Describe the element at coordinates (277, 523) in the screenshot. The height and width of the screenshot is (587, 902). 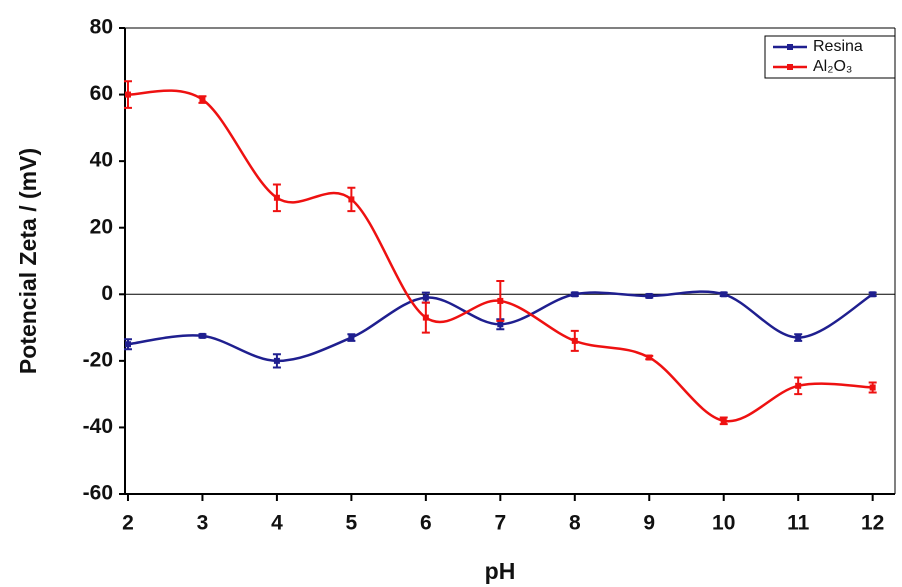
I see `x-tick-label: 4` at that location.